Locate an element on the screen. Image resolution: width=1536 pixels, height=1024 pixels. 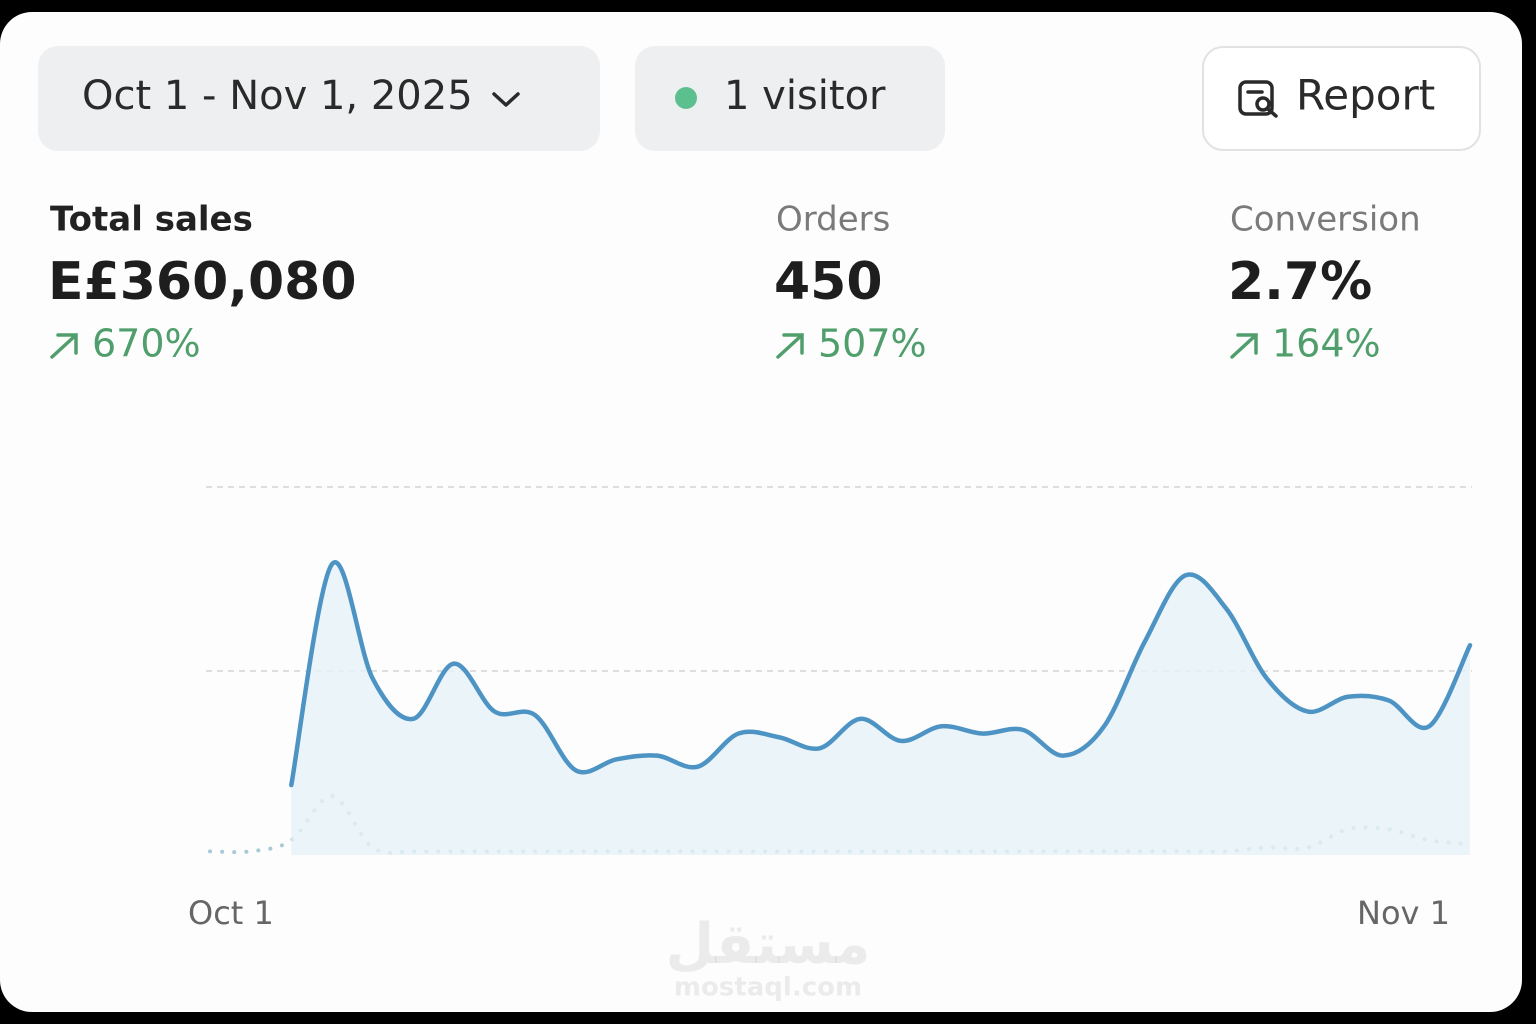
visitors: 1 visitor is located at coordinates (805, 96).